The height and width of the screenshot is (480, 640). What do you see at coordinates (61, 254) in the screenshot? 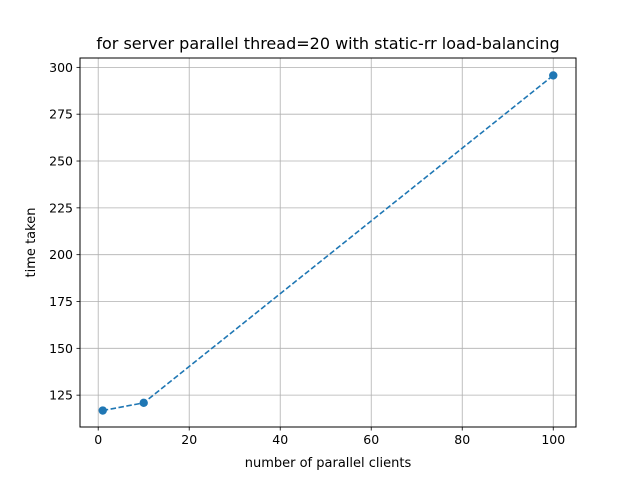
I see `y-tick-label: 200` at bounding box center [61, 254].